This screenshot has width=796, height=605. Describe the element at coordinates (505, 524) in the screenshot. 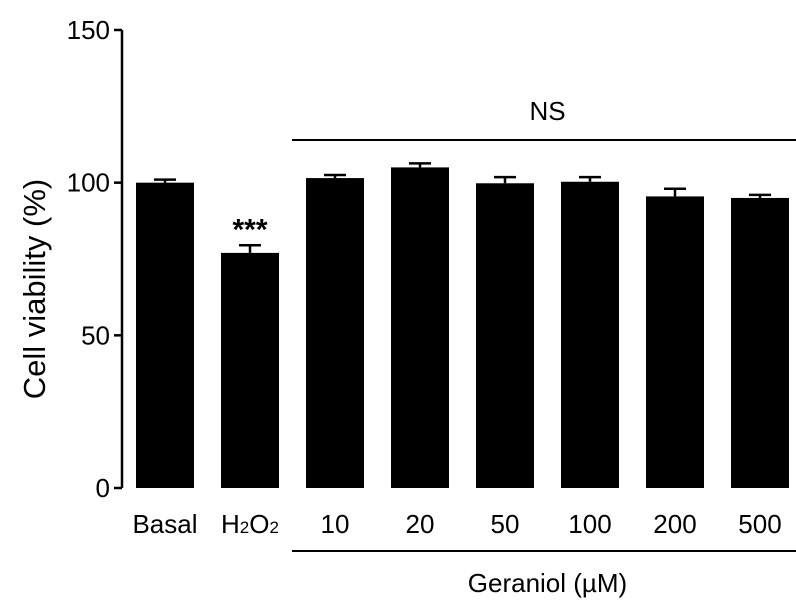

I see `x-category-label: 50` at that location.